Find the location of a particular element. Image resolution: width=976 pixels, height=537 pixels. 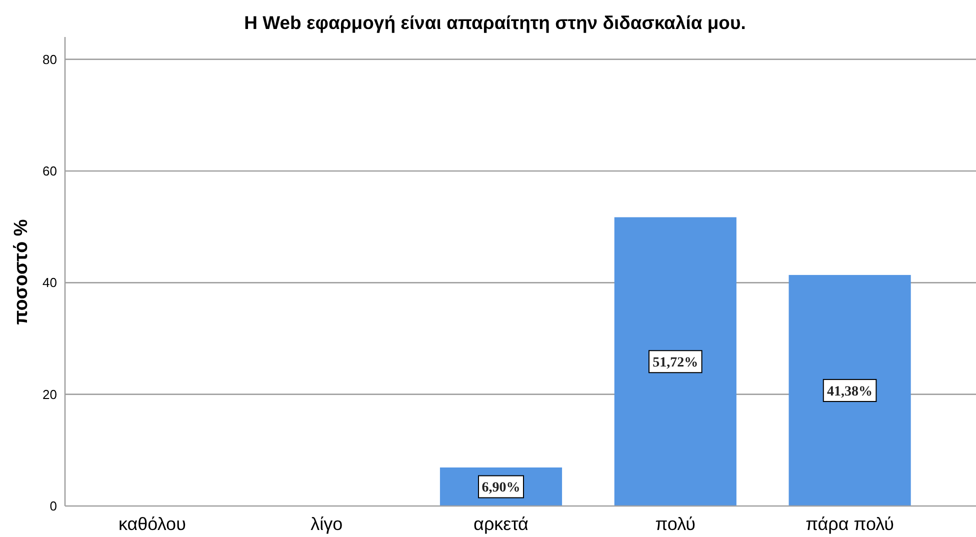

data-label: 6,90% is located at coordinates (501, 488).